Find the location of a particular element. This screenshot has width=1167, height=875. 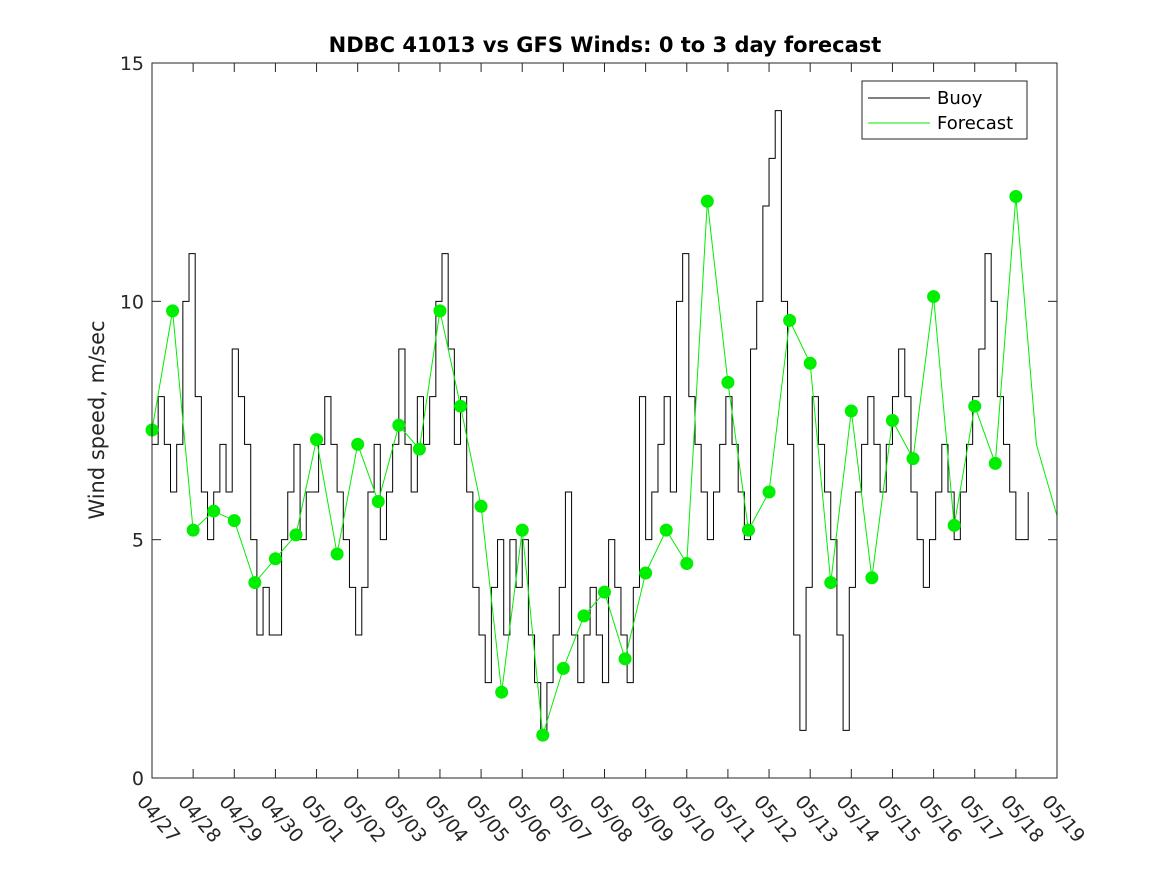

y-axis-label: Wind speed, m/sec is located at coordinates (97, 419).